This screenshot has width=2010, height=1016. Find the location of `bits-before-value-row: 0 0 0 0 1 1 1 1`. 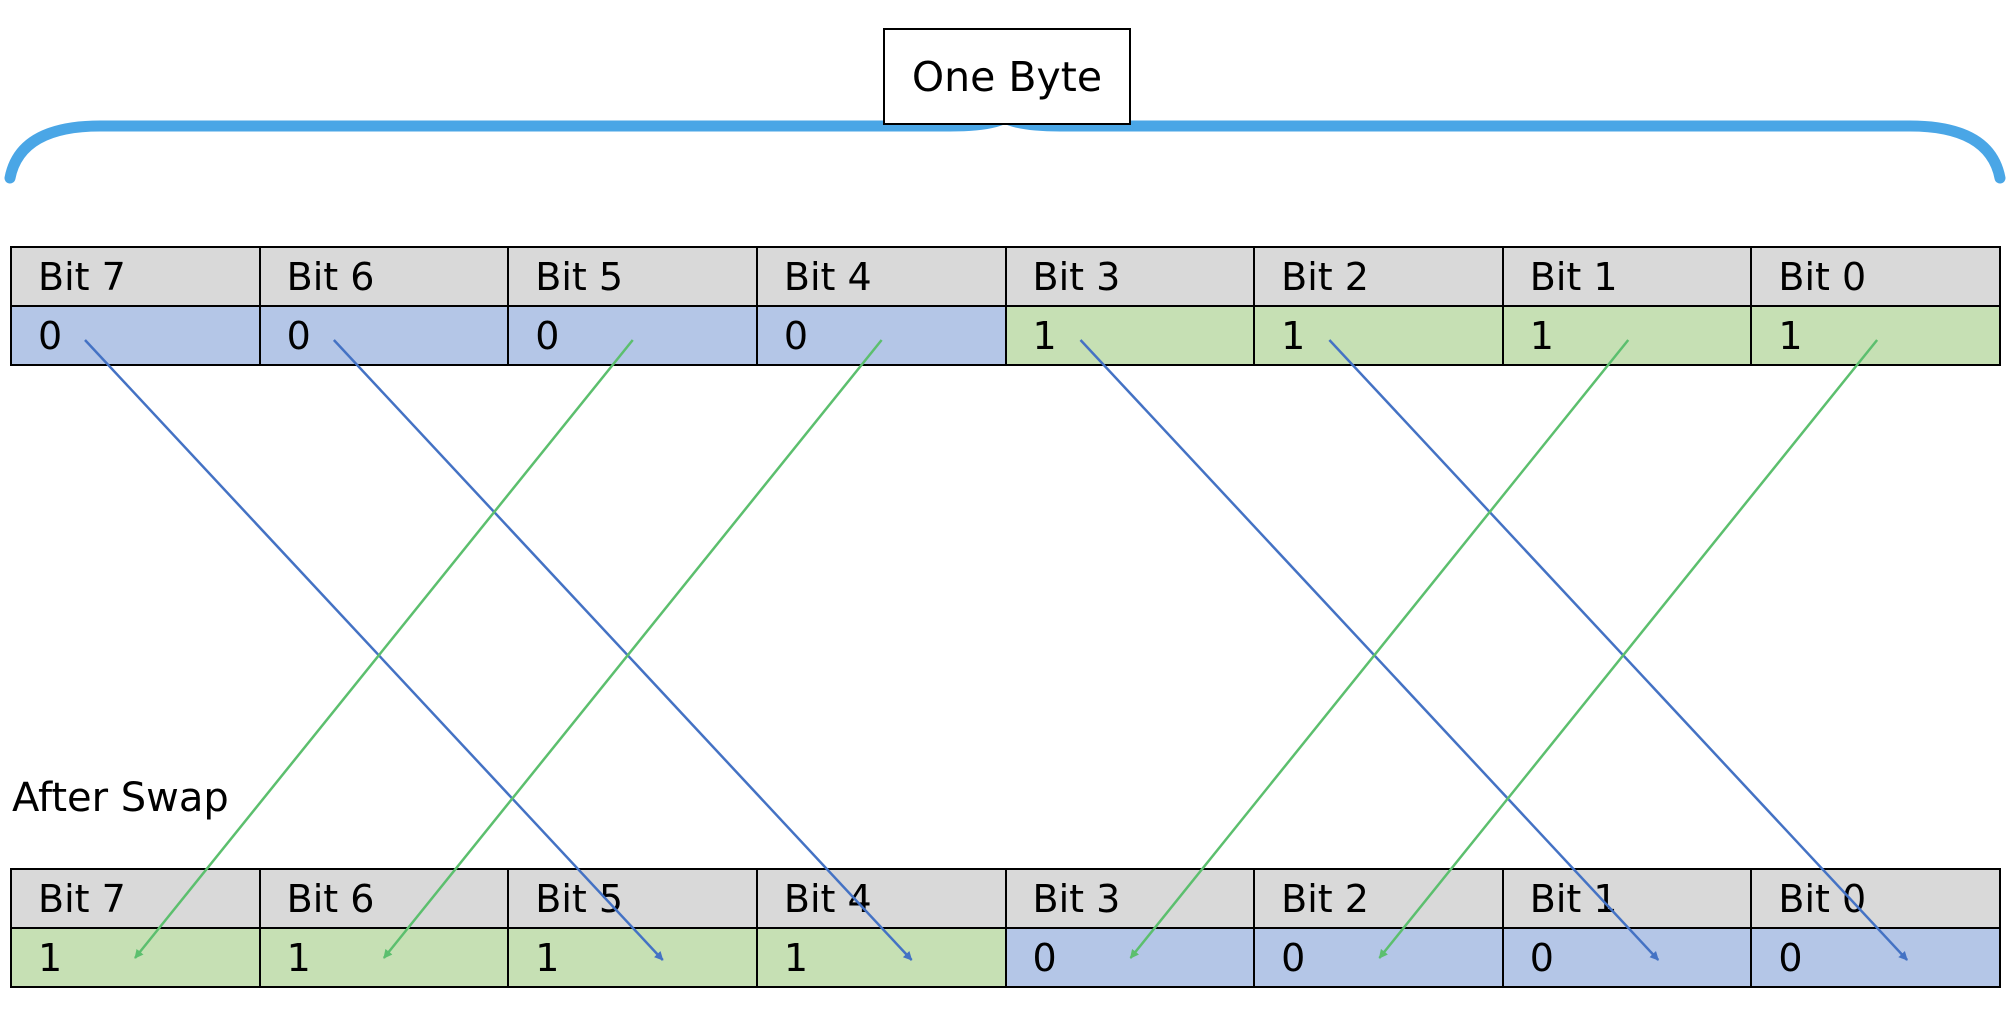

bits-before-value-row: 0 0 0 0 1 1 1 1 is located at coordinates (1005, 335).